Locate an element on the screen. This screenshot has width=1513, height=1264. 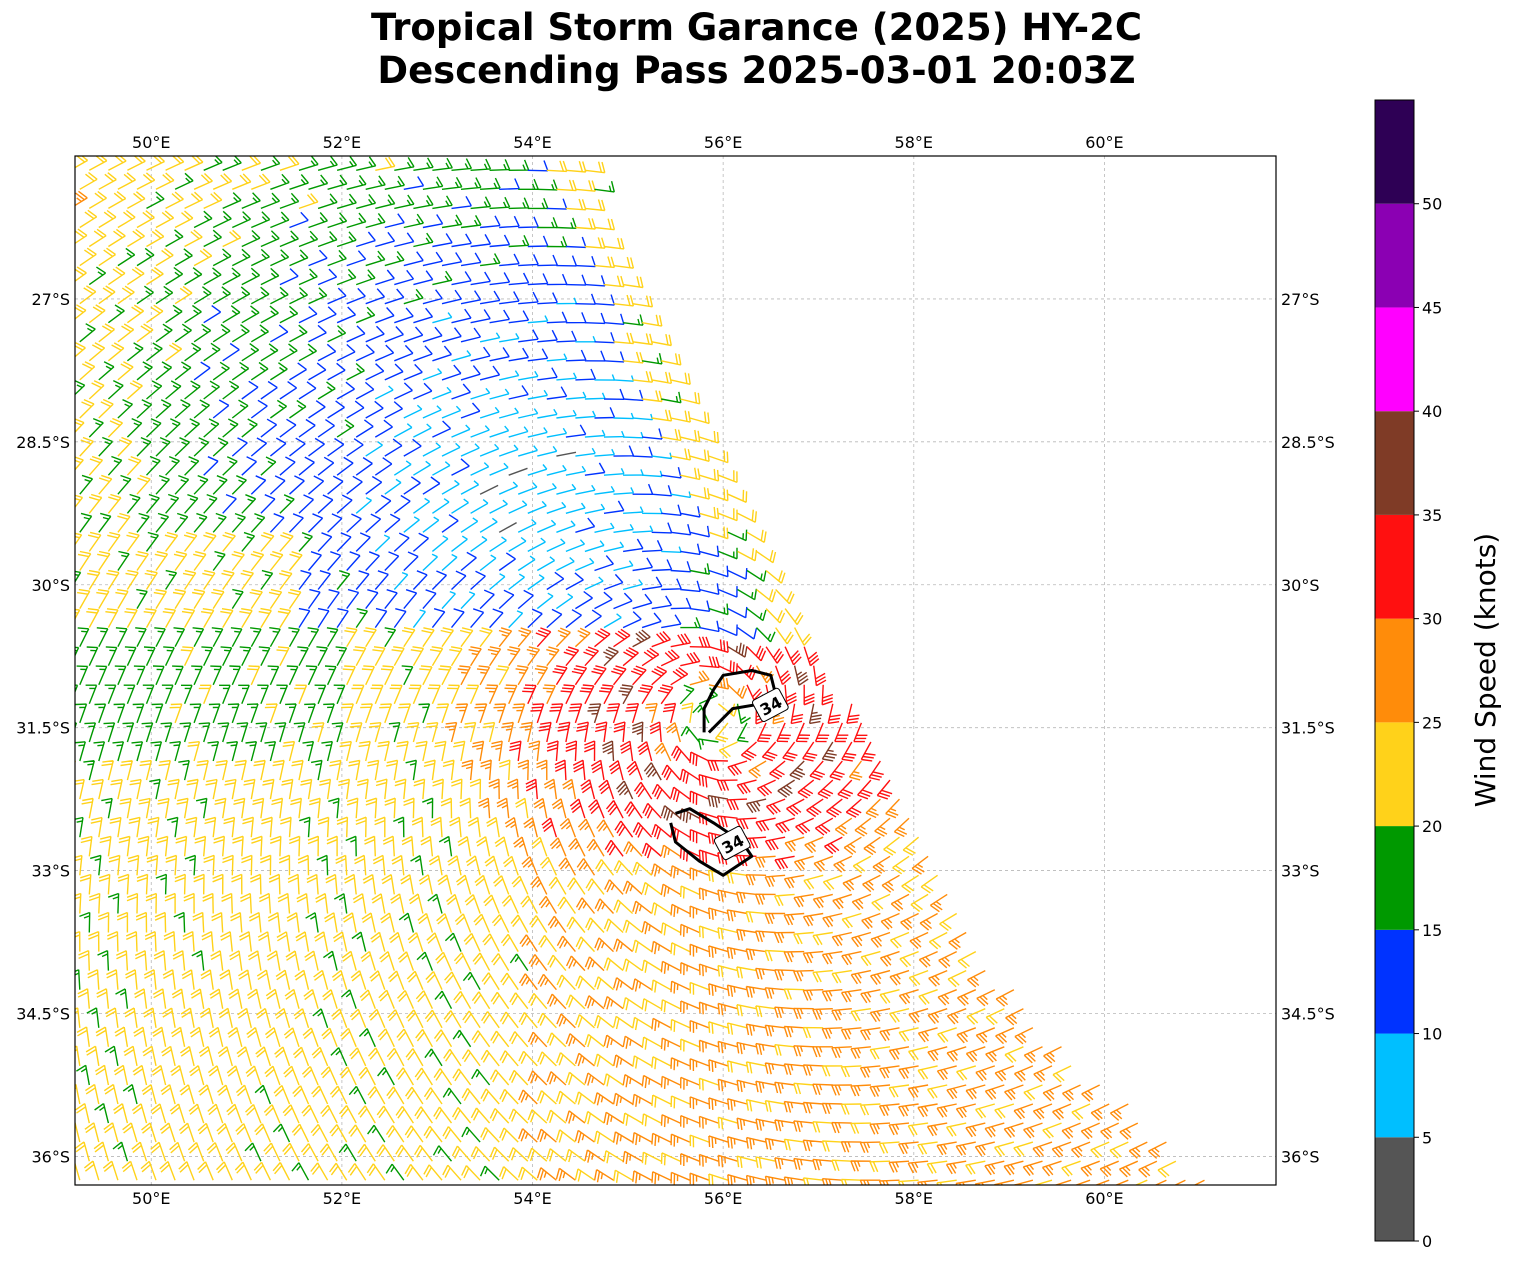
lon-tick-label-top: 58°E is located at coordinates (914, 142).